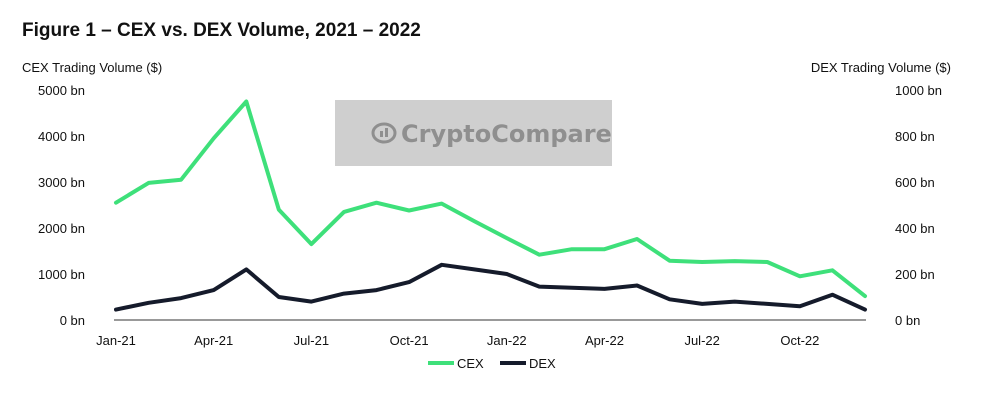 This screenshot has height=402, width=981. What do you see at coordinates (918, 90) in the screenshot?
I see `right-y-tick-label: 1000 bn` at bounding box center [918, 90].